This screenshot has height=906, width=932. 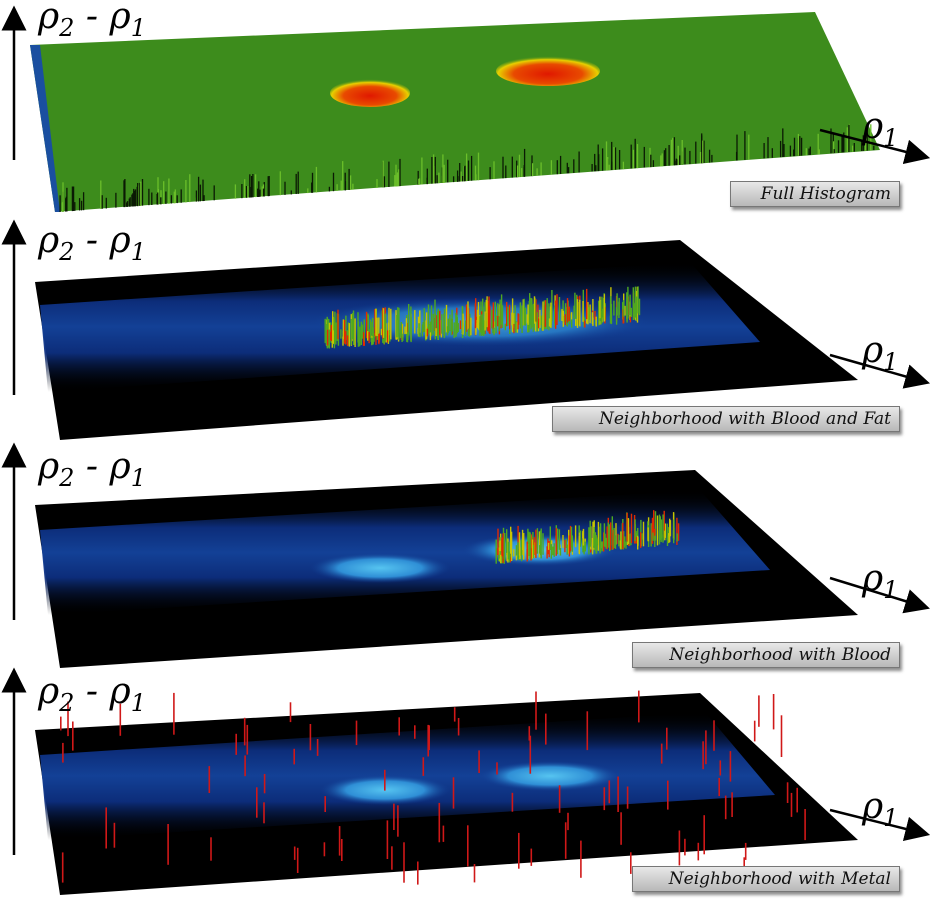 I want to click on label-full-histogram: Full Histogram, so click(x=815, y=194).